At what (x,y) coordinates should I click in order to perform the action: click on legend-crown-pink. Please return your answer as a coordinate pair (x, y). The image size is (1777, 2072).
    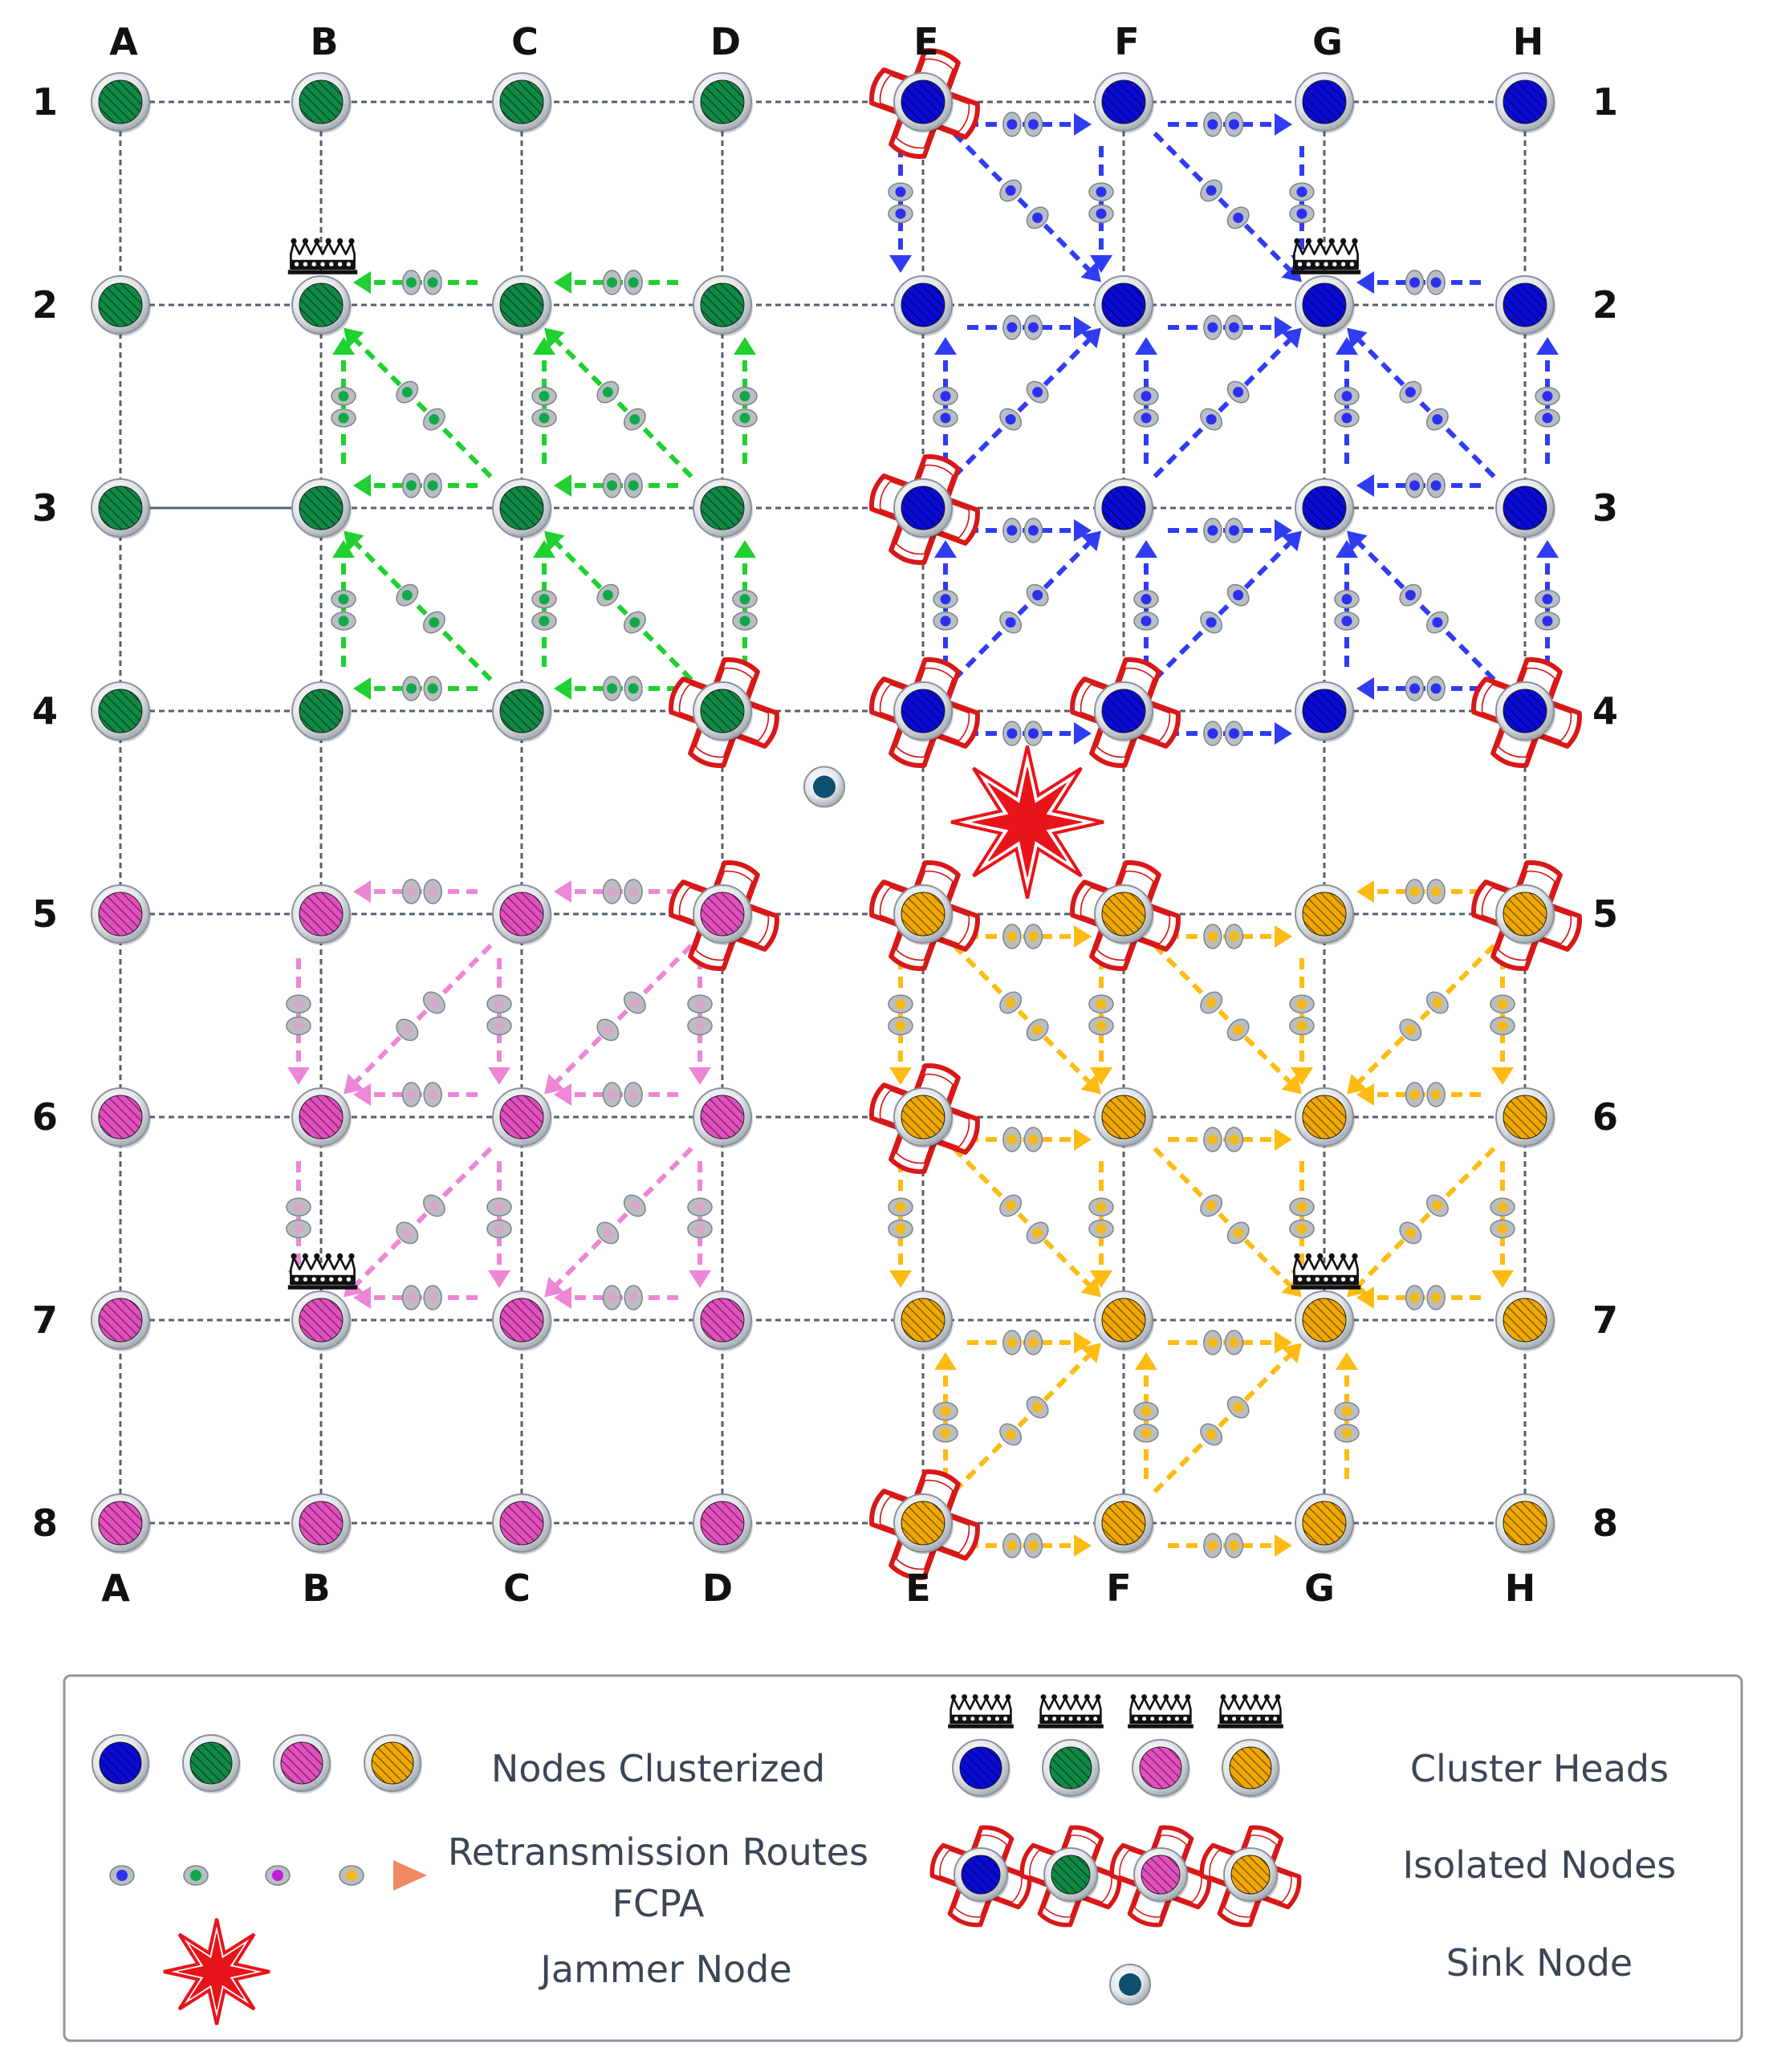
    Looking at the image, I should click on (1161, 1712).